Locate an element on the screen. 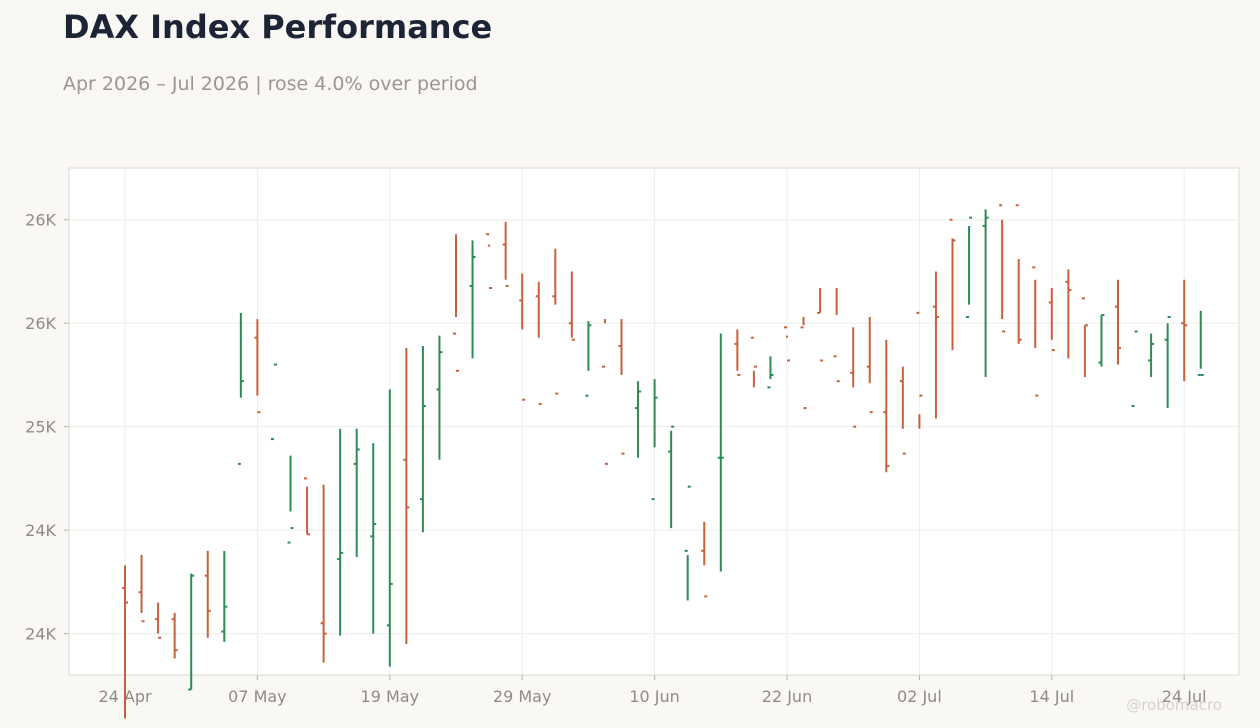 Image resolution: width=1260 pixels, height=728 pixels. x-tick-label: 22 Jun is located at coordinates (787, 696).